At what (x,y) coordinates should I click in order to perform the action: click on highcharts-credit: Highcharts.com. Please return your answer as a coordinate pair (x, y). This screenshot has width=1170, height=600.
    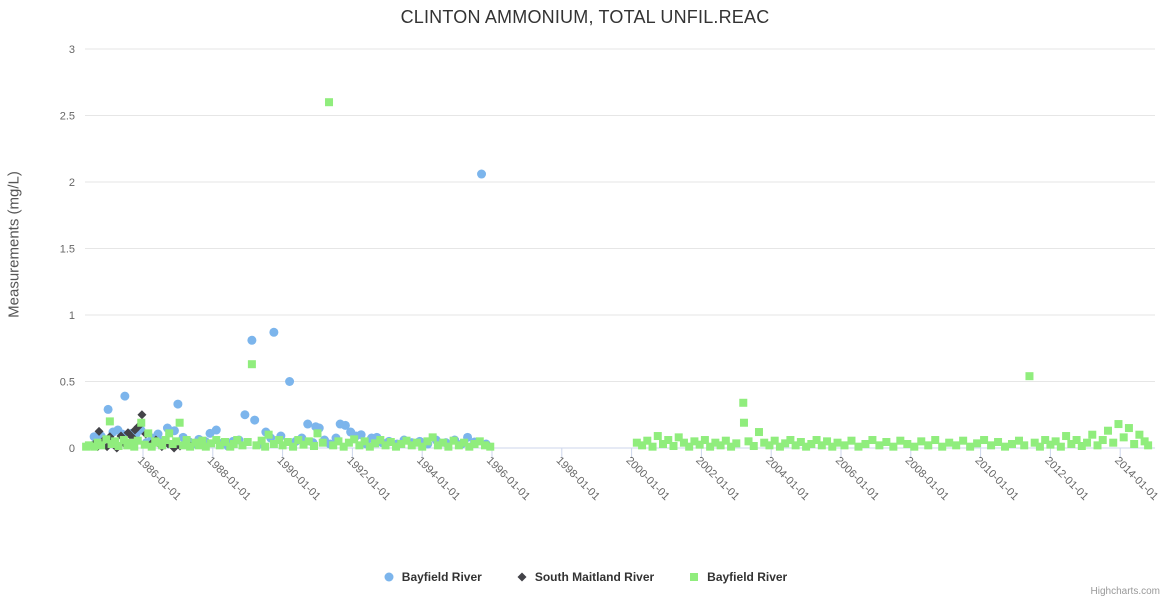
    Looking at the image, I should click on (1125, 591).